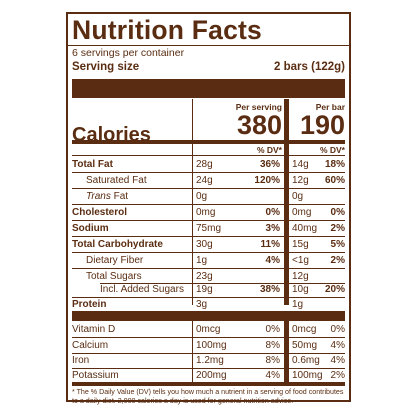 The height and width of the screenshot is (416, 416). Describe the element at coordinates (269, 289) in the screenshot. I see `added-sugars-serving-dv: 38%` at that location.